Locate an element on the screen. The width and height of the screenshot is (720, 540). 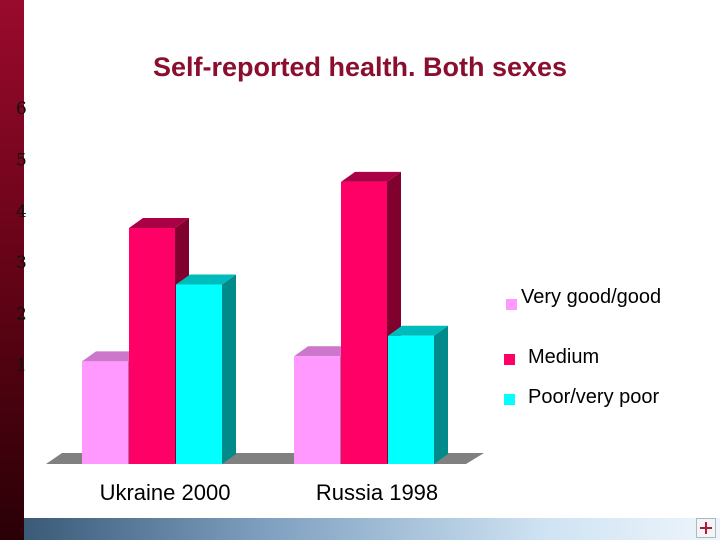
left-decorative-band is located at coordinates (12, 270).